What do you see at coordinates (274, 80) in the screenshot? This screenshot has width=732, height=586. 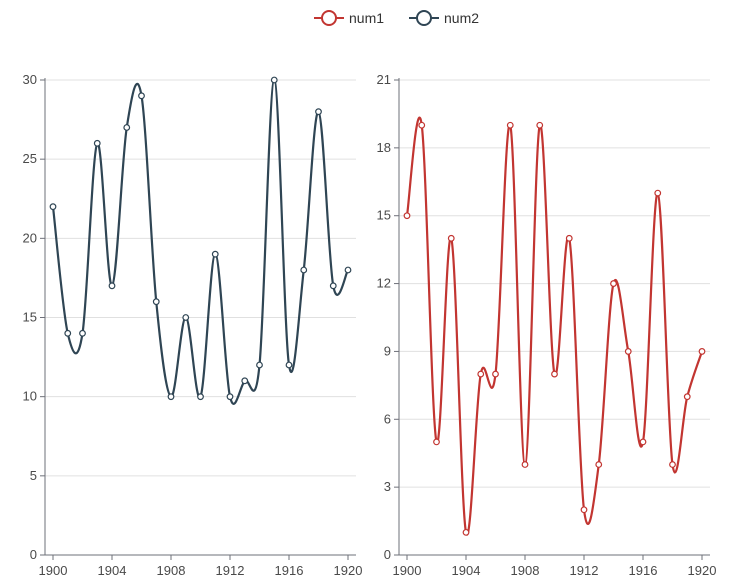 I see `data-point-num2-1915` at bounding box center [274, 80].